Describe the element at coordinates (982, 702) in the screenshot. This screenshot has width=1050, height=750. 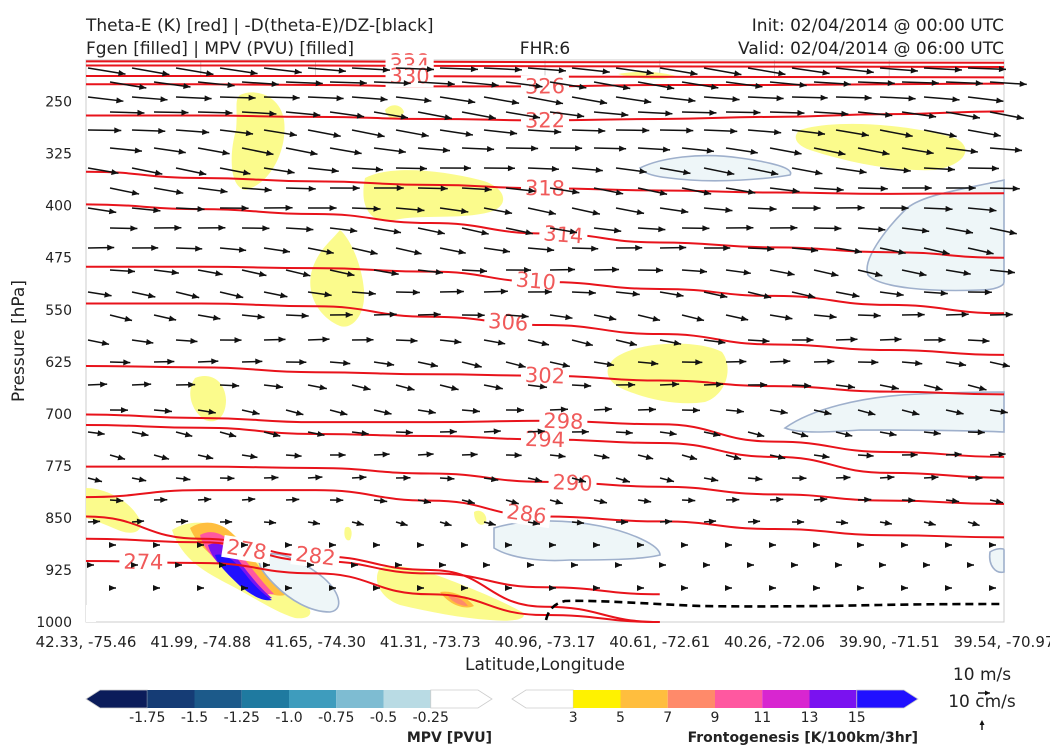
I see `wind-key-vertical: 10 cm/s` at that location.